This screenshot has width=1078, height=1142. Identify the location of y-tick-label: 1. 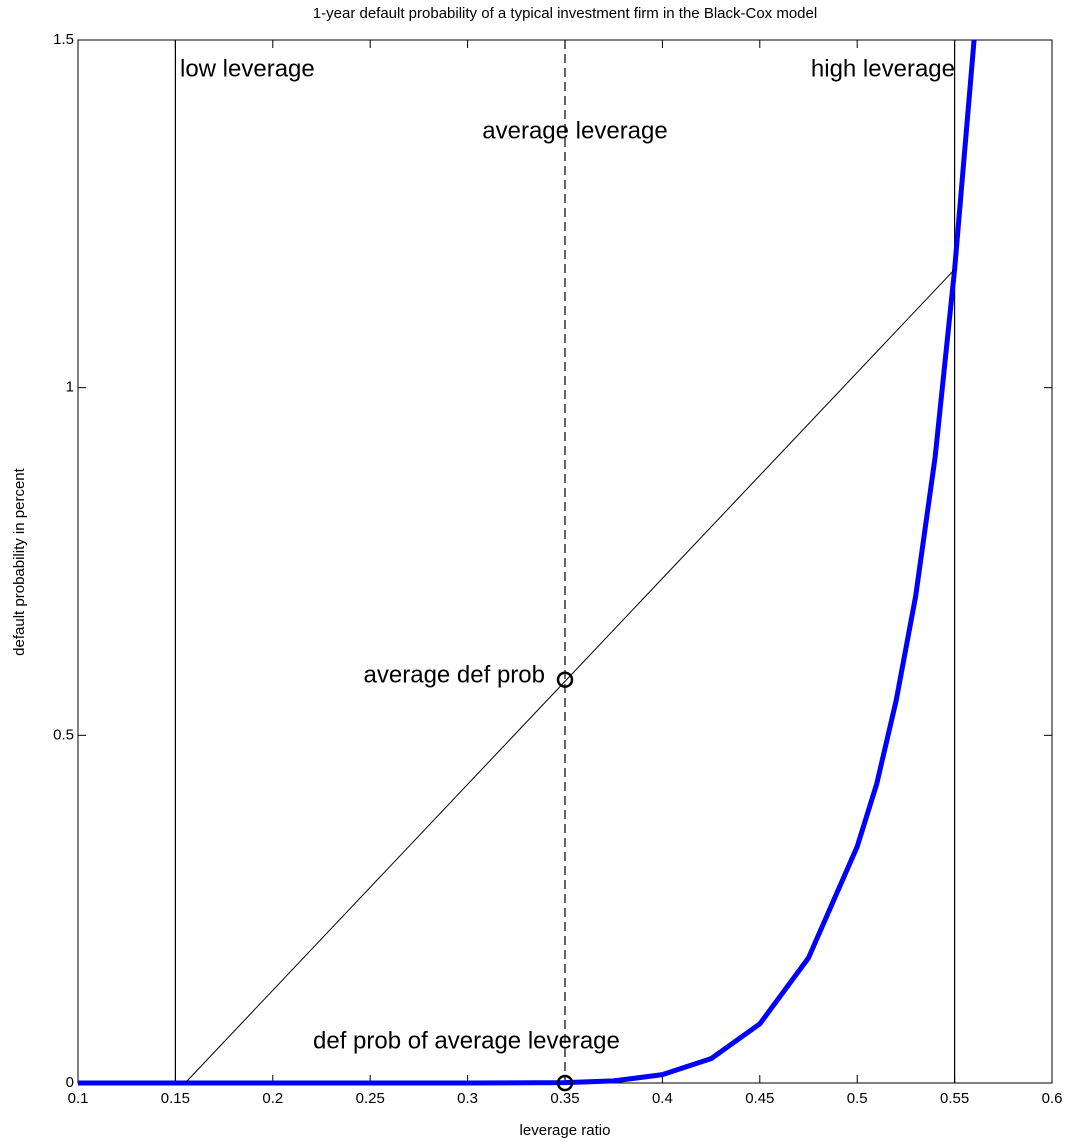
(70, 387).